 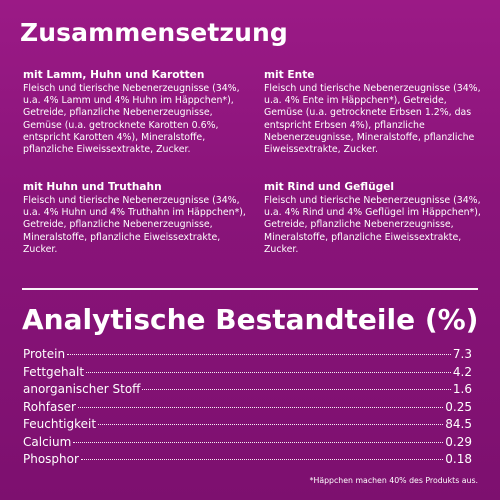 I want to click on analysis-row-fiber: Rohfaser 0.25, so click(x=247, y=409).